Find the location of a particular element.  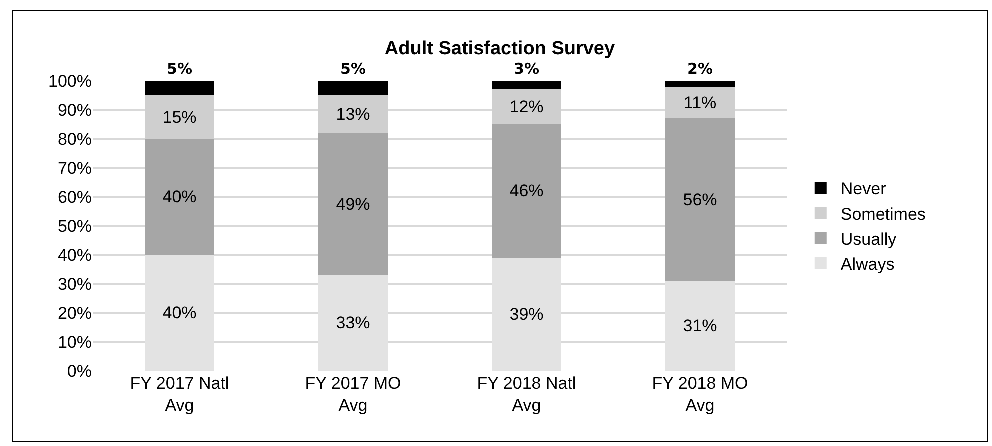

legend-label: Always is located at coordinates (867, 264).